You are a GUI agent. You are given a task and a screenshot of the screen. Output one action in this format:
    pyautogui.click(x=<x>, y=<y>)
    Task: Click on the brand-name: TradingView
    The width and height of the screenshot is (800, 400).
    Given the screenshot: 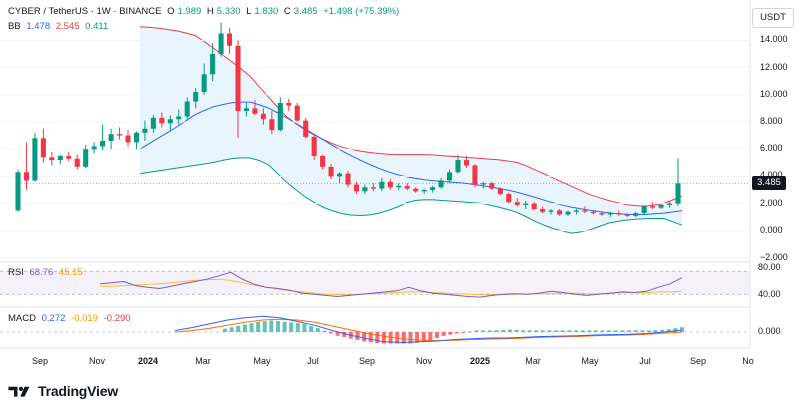 What is the action you would take?
    pyautogui.click(x=78, y=391)
    